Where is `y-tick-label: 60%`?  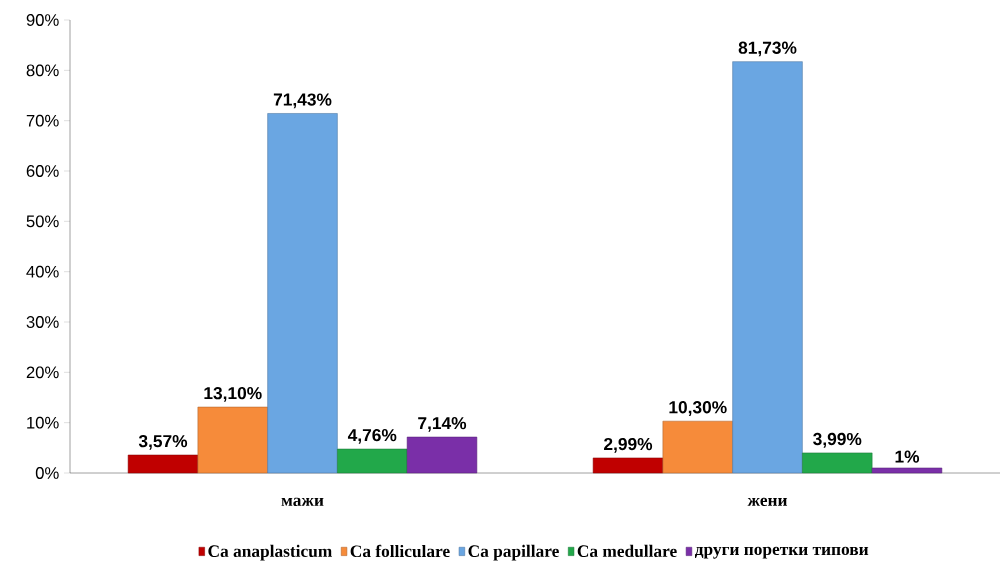 y-tick-label: 60% is located at coordinates (42, 171).